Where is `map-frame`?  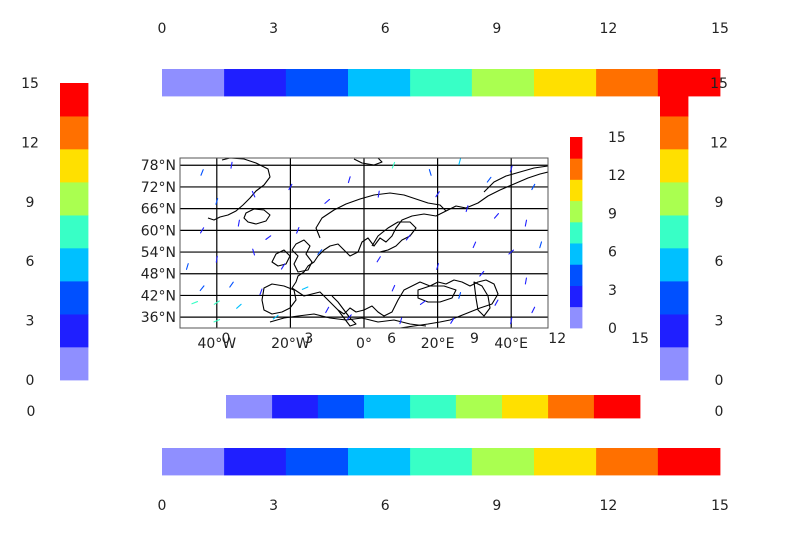 map-frame is located at coordinates (364, 243).